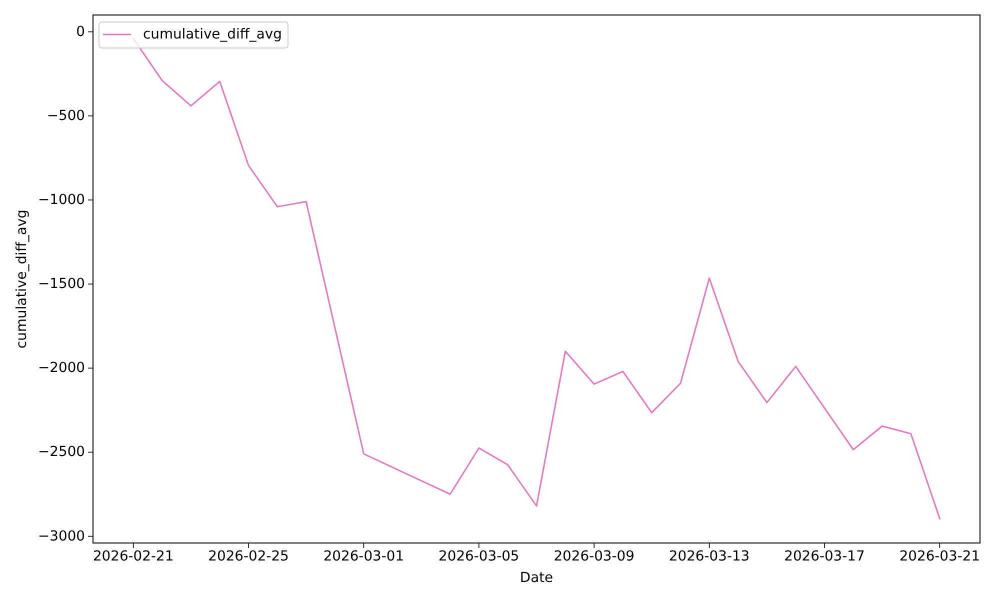 Image resolution: width=1000 pixels, height=600 pixels. Describe the element at coordinates (363, 556) in the screenshot. I see `x-tick-label: 2026-03-01` at that location.